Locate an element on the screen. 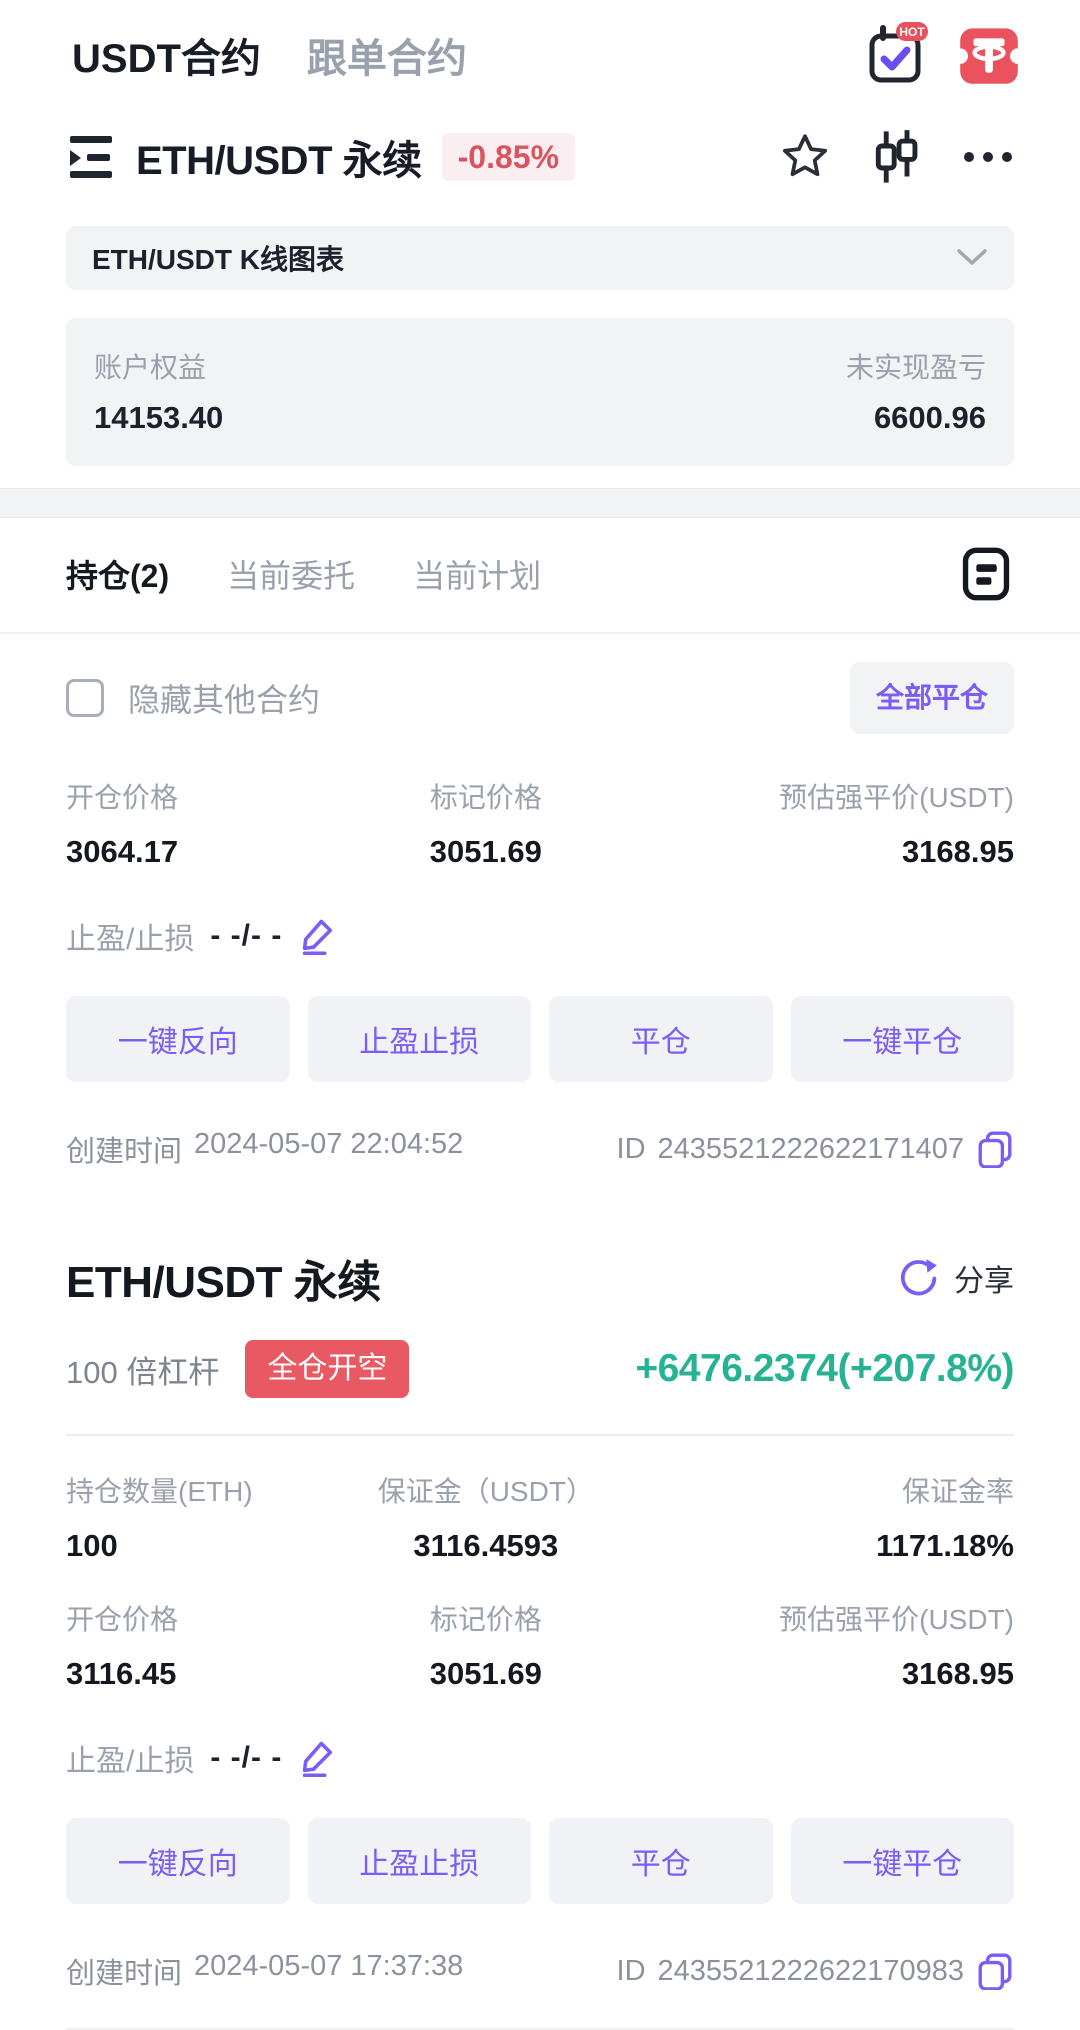 The image size is (1080, 2030). order-id-value: 2435521222622171407 is located at coordinates (810, 1148).